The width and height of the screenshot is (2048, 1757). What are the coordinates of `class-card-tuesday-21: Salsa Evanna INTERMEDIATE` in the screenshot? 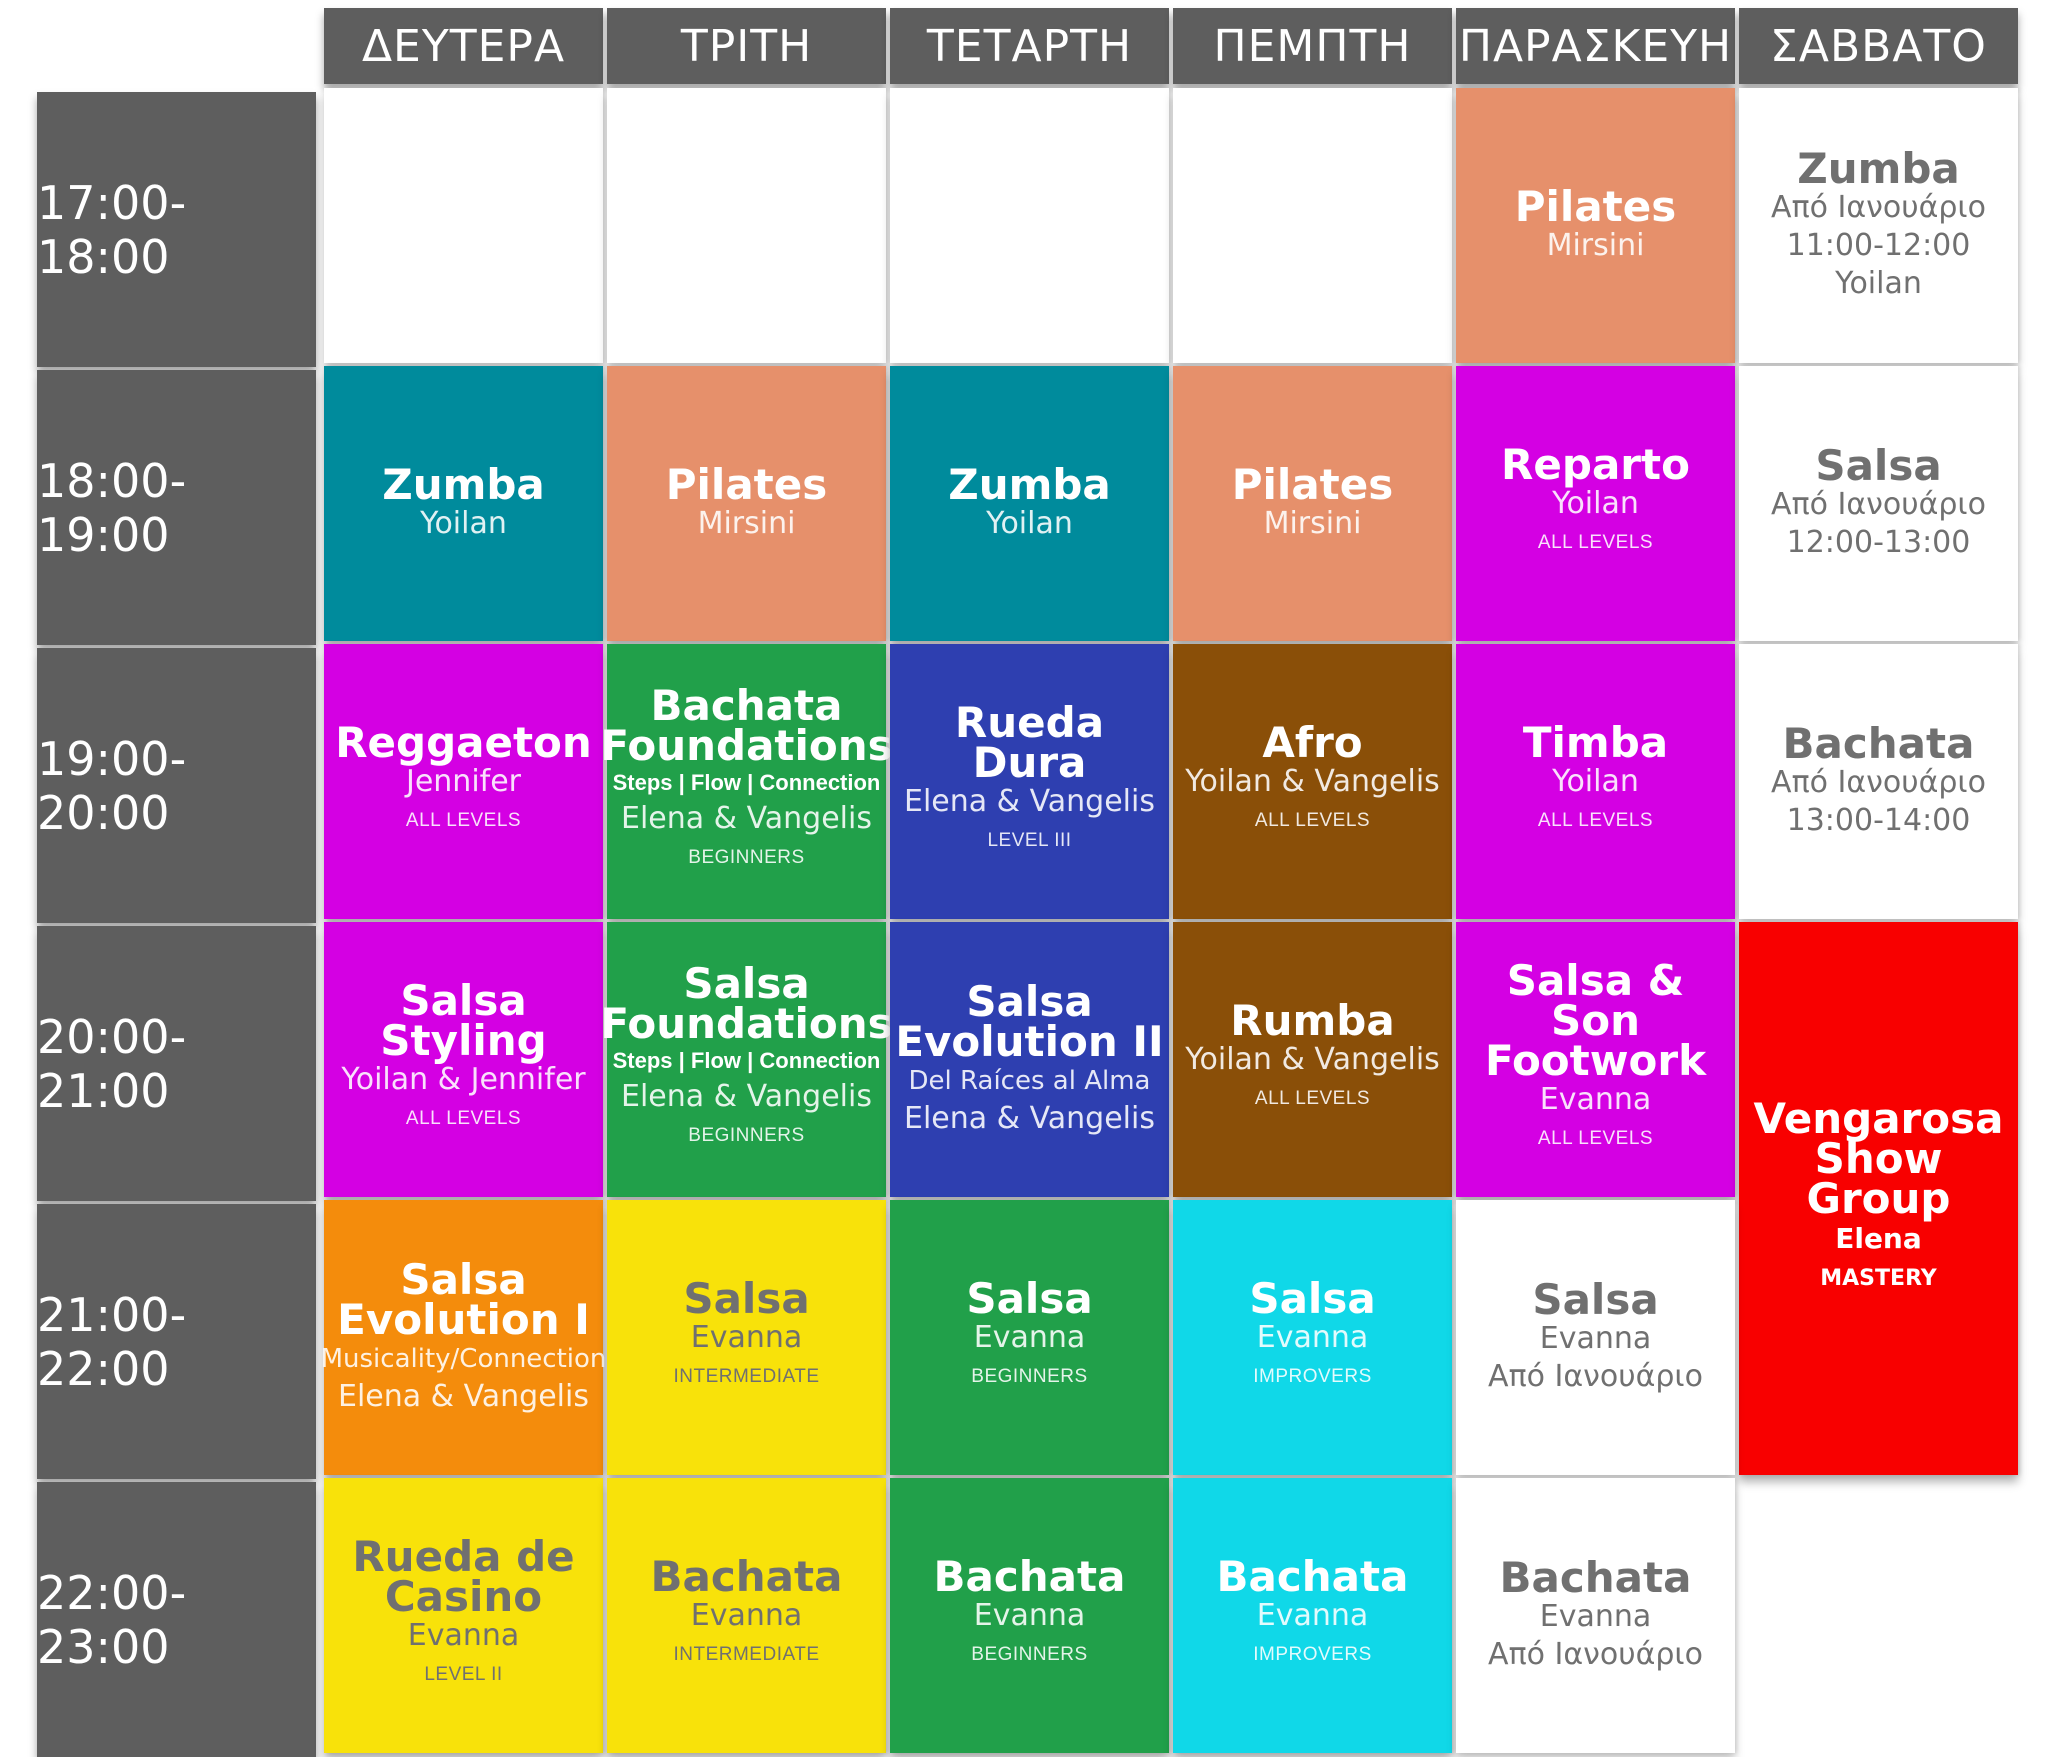 It's located at (746, 1337).